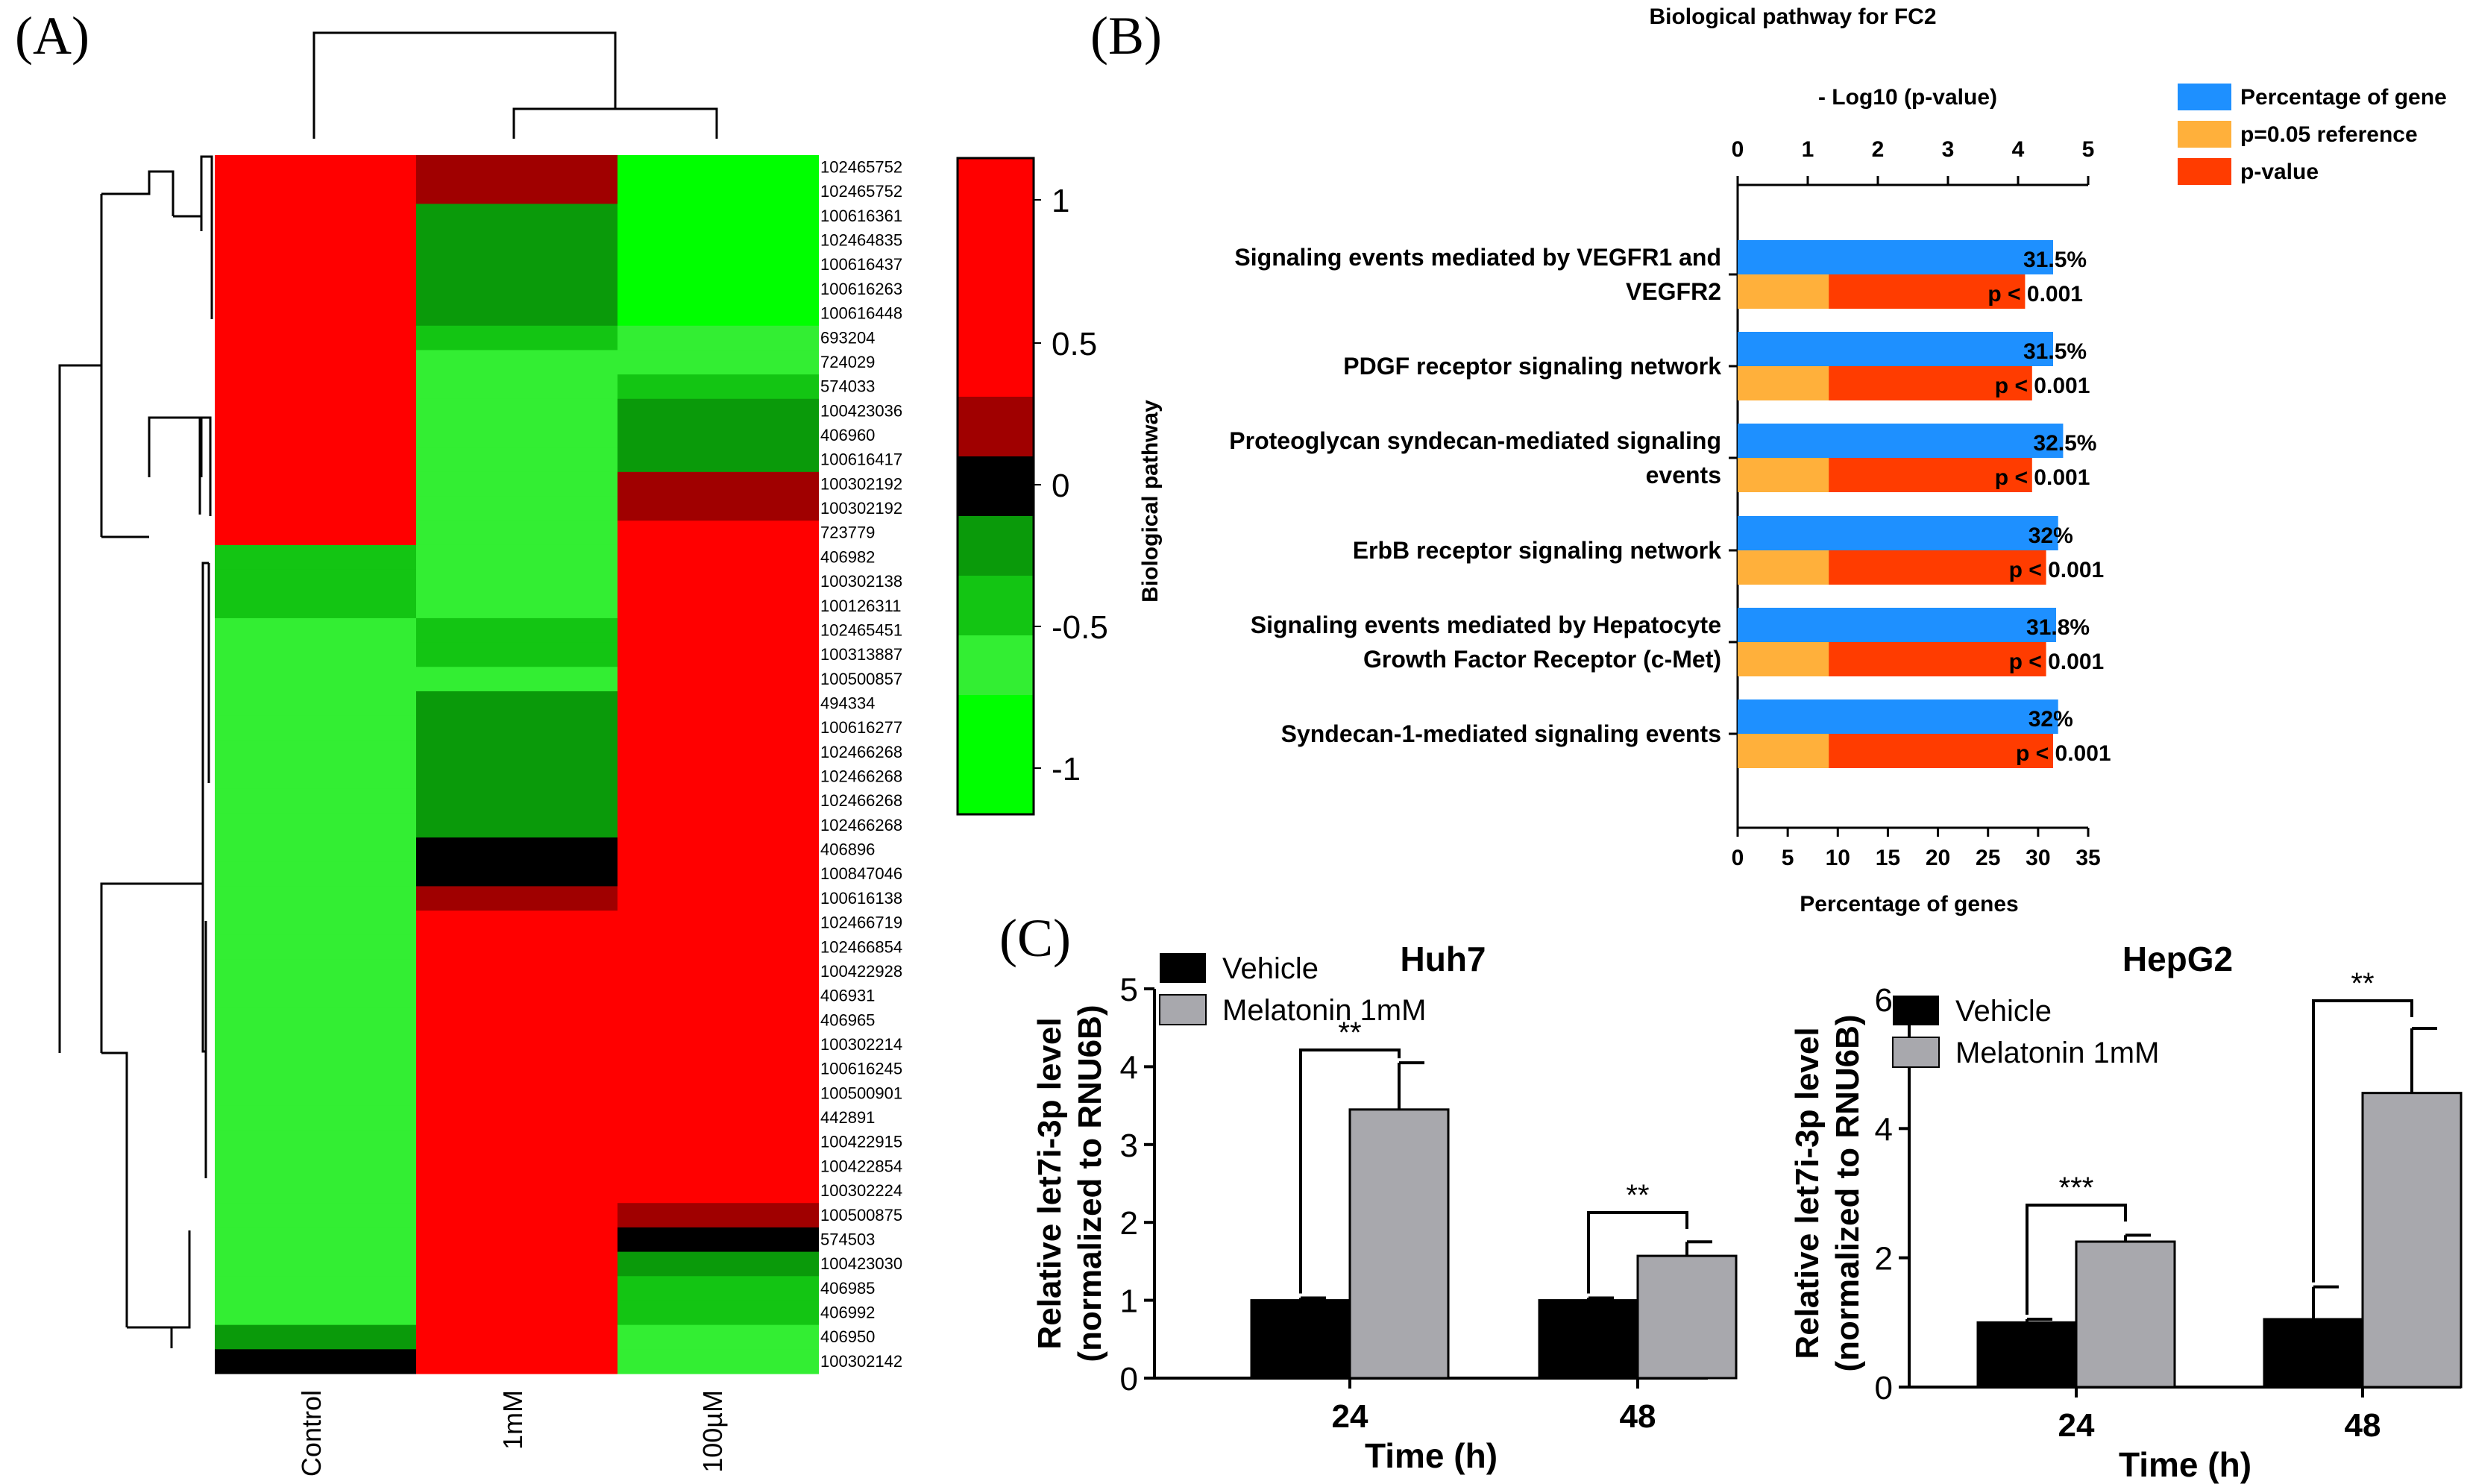  What do you see at coordinates (847, 556) in the screenshot?
I see `heatmap-row-label: 406982` at bounding box center [847, 556].